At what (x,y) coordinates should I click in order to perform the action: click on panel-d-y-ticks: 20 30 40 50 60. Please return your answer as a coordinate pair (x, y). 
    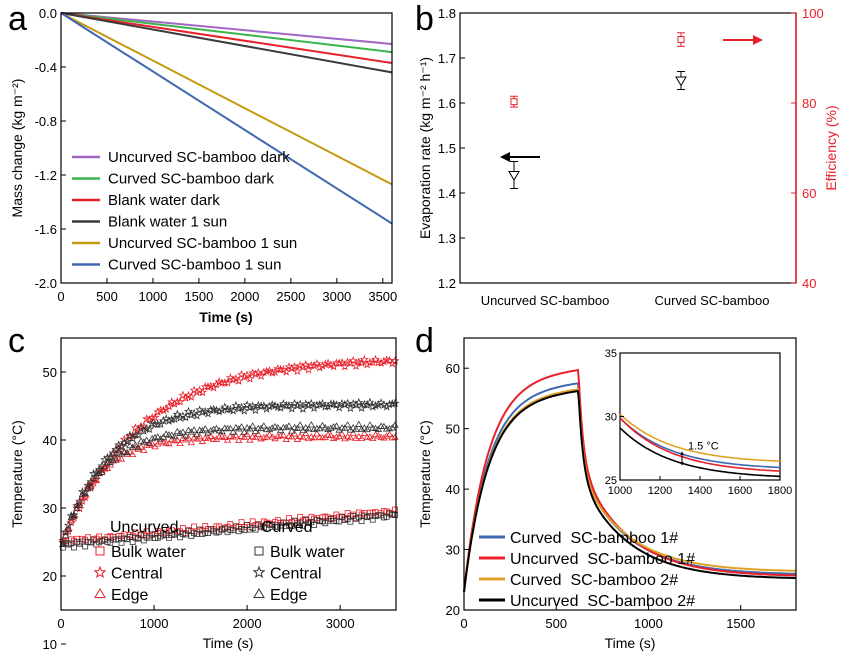
    Looking at the image, I should click on (457, 489).